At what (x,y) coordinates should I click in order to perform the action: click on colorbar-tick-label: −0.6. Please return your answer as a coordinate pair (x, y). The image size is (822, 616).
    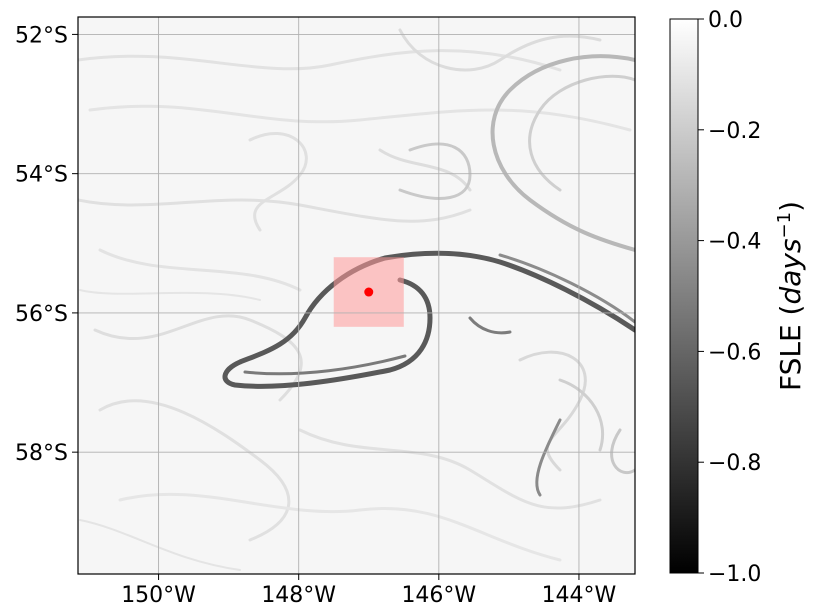
    Looking at the image, I should click on (734, 352).